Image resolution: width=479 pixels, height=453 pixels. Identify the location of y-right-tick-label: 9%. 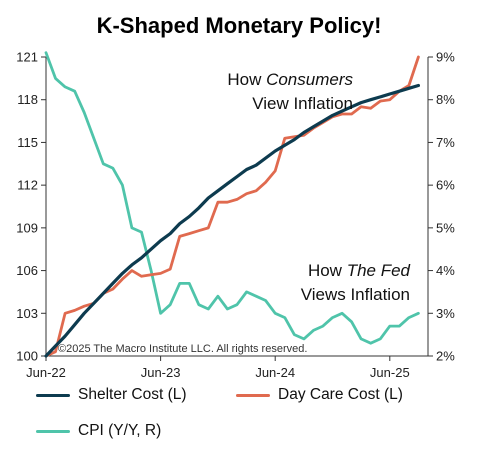
(445, 57).